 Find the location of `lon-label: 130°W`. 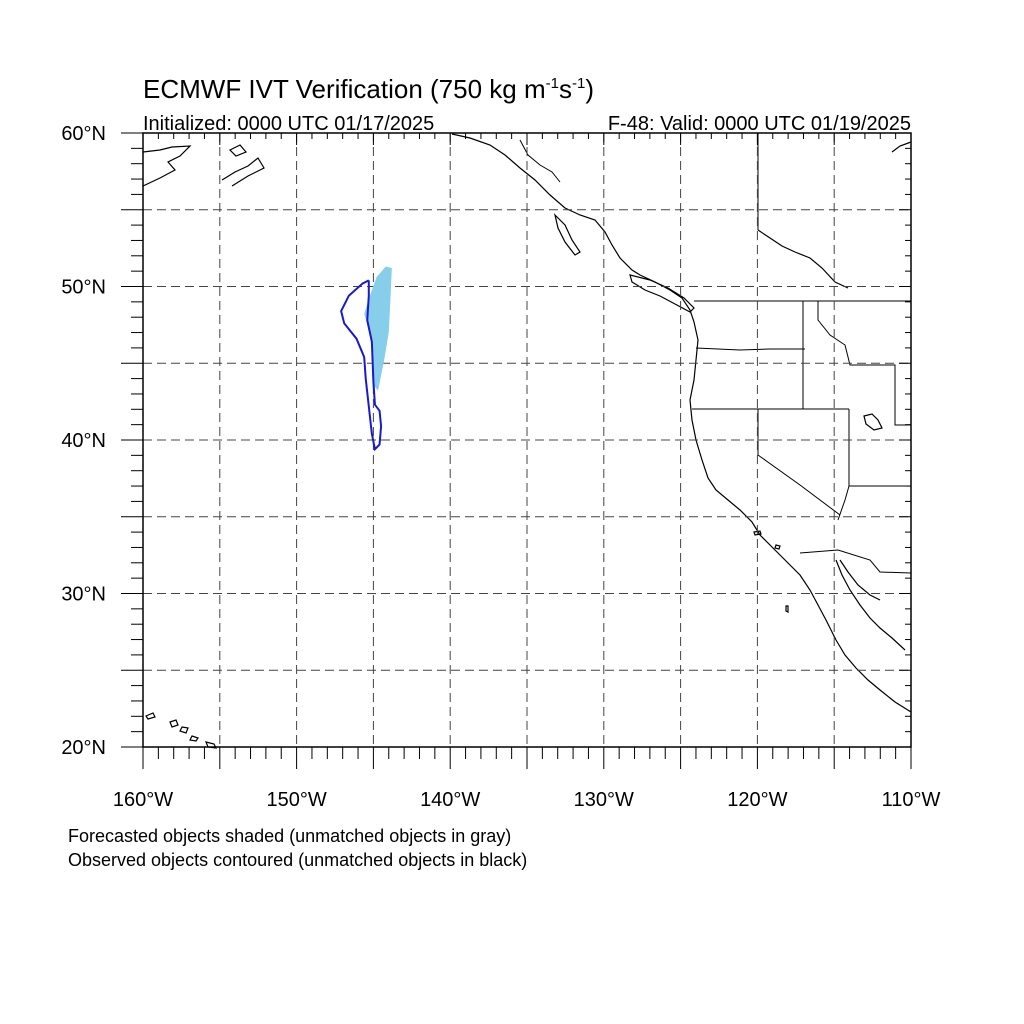

lon-label: 130°W is located at coordinates (604, 800).